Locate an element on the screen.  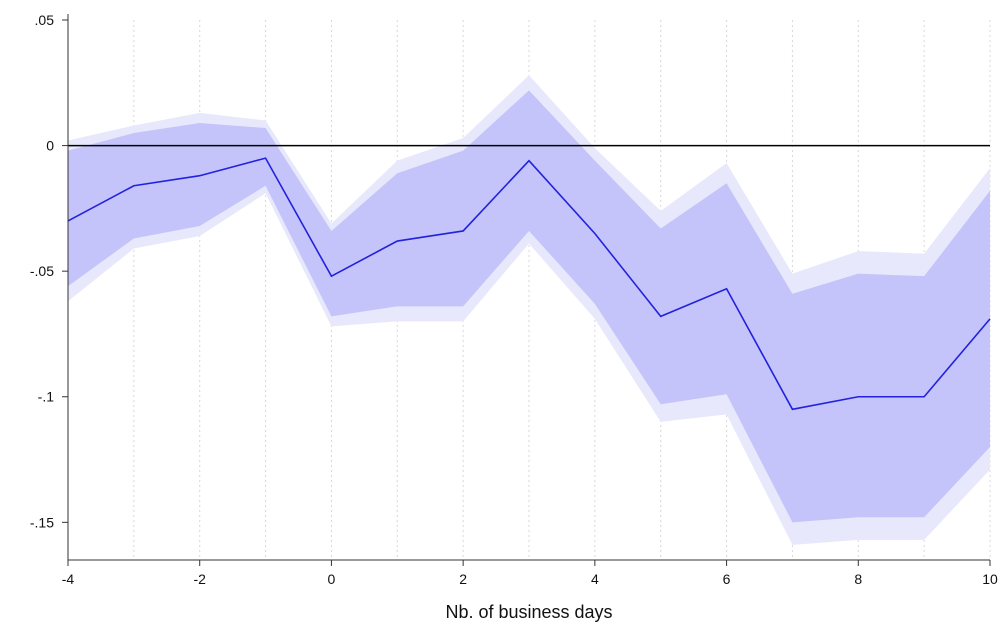
x-tick-label: 0 is located at coordinates (332, 579).